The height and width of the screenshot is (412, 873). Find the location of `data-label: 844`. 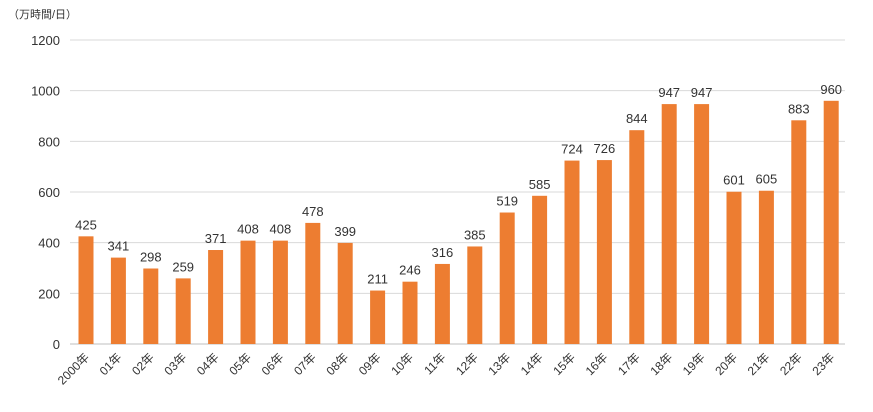

data-label: 844 is located at coordinates (637, 118).